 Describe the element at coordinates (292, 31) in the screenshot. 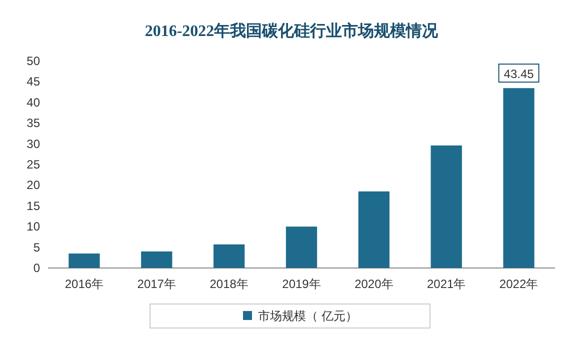

I see `chart-title: 2016-2022年我国碳化硅行业市场规模情况` at that location.